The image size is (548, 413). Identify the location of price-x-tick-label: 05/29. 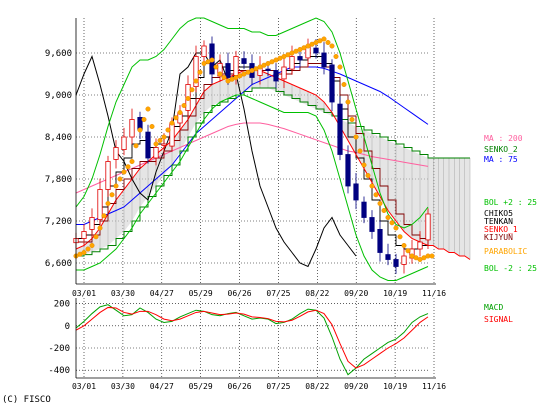
(201, 293).